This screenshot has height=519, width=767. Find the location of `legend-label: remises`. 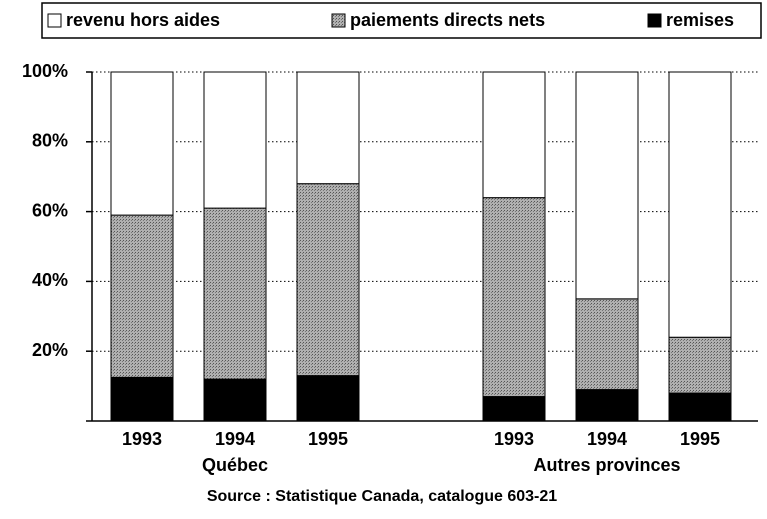

legend-label: remises is located at coordinates (700, 20).